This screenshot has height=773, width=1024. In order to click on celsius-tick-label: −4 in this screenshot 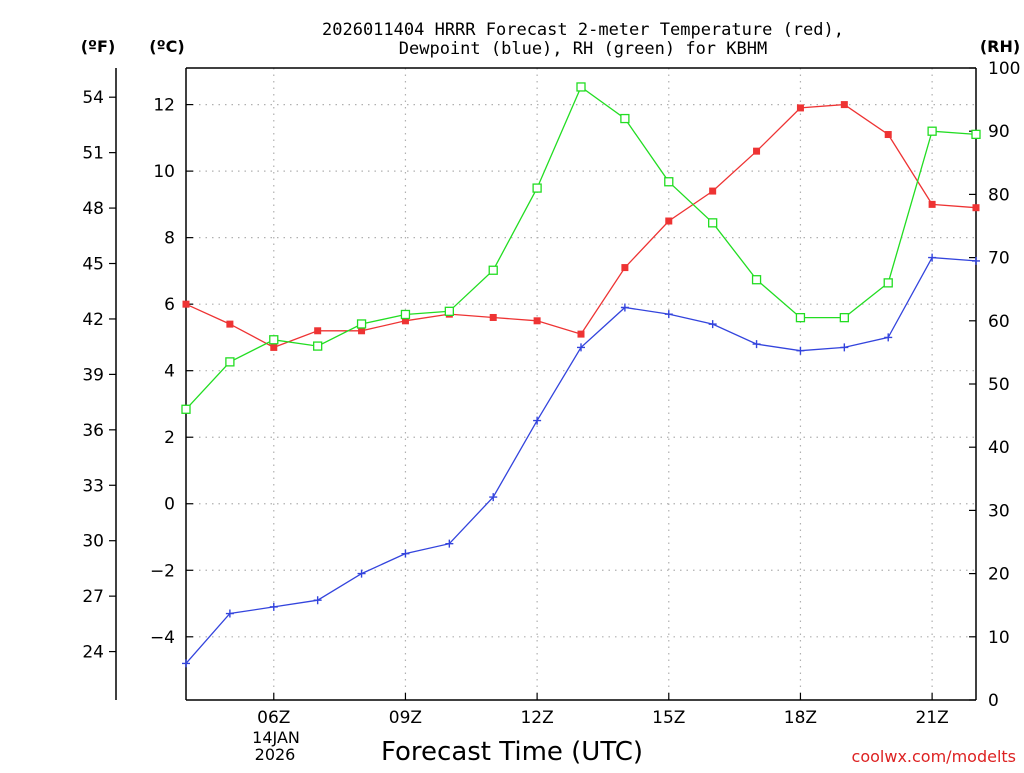, I will do `click(162, 638)`.